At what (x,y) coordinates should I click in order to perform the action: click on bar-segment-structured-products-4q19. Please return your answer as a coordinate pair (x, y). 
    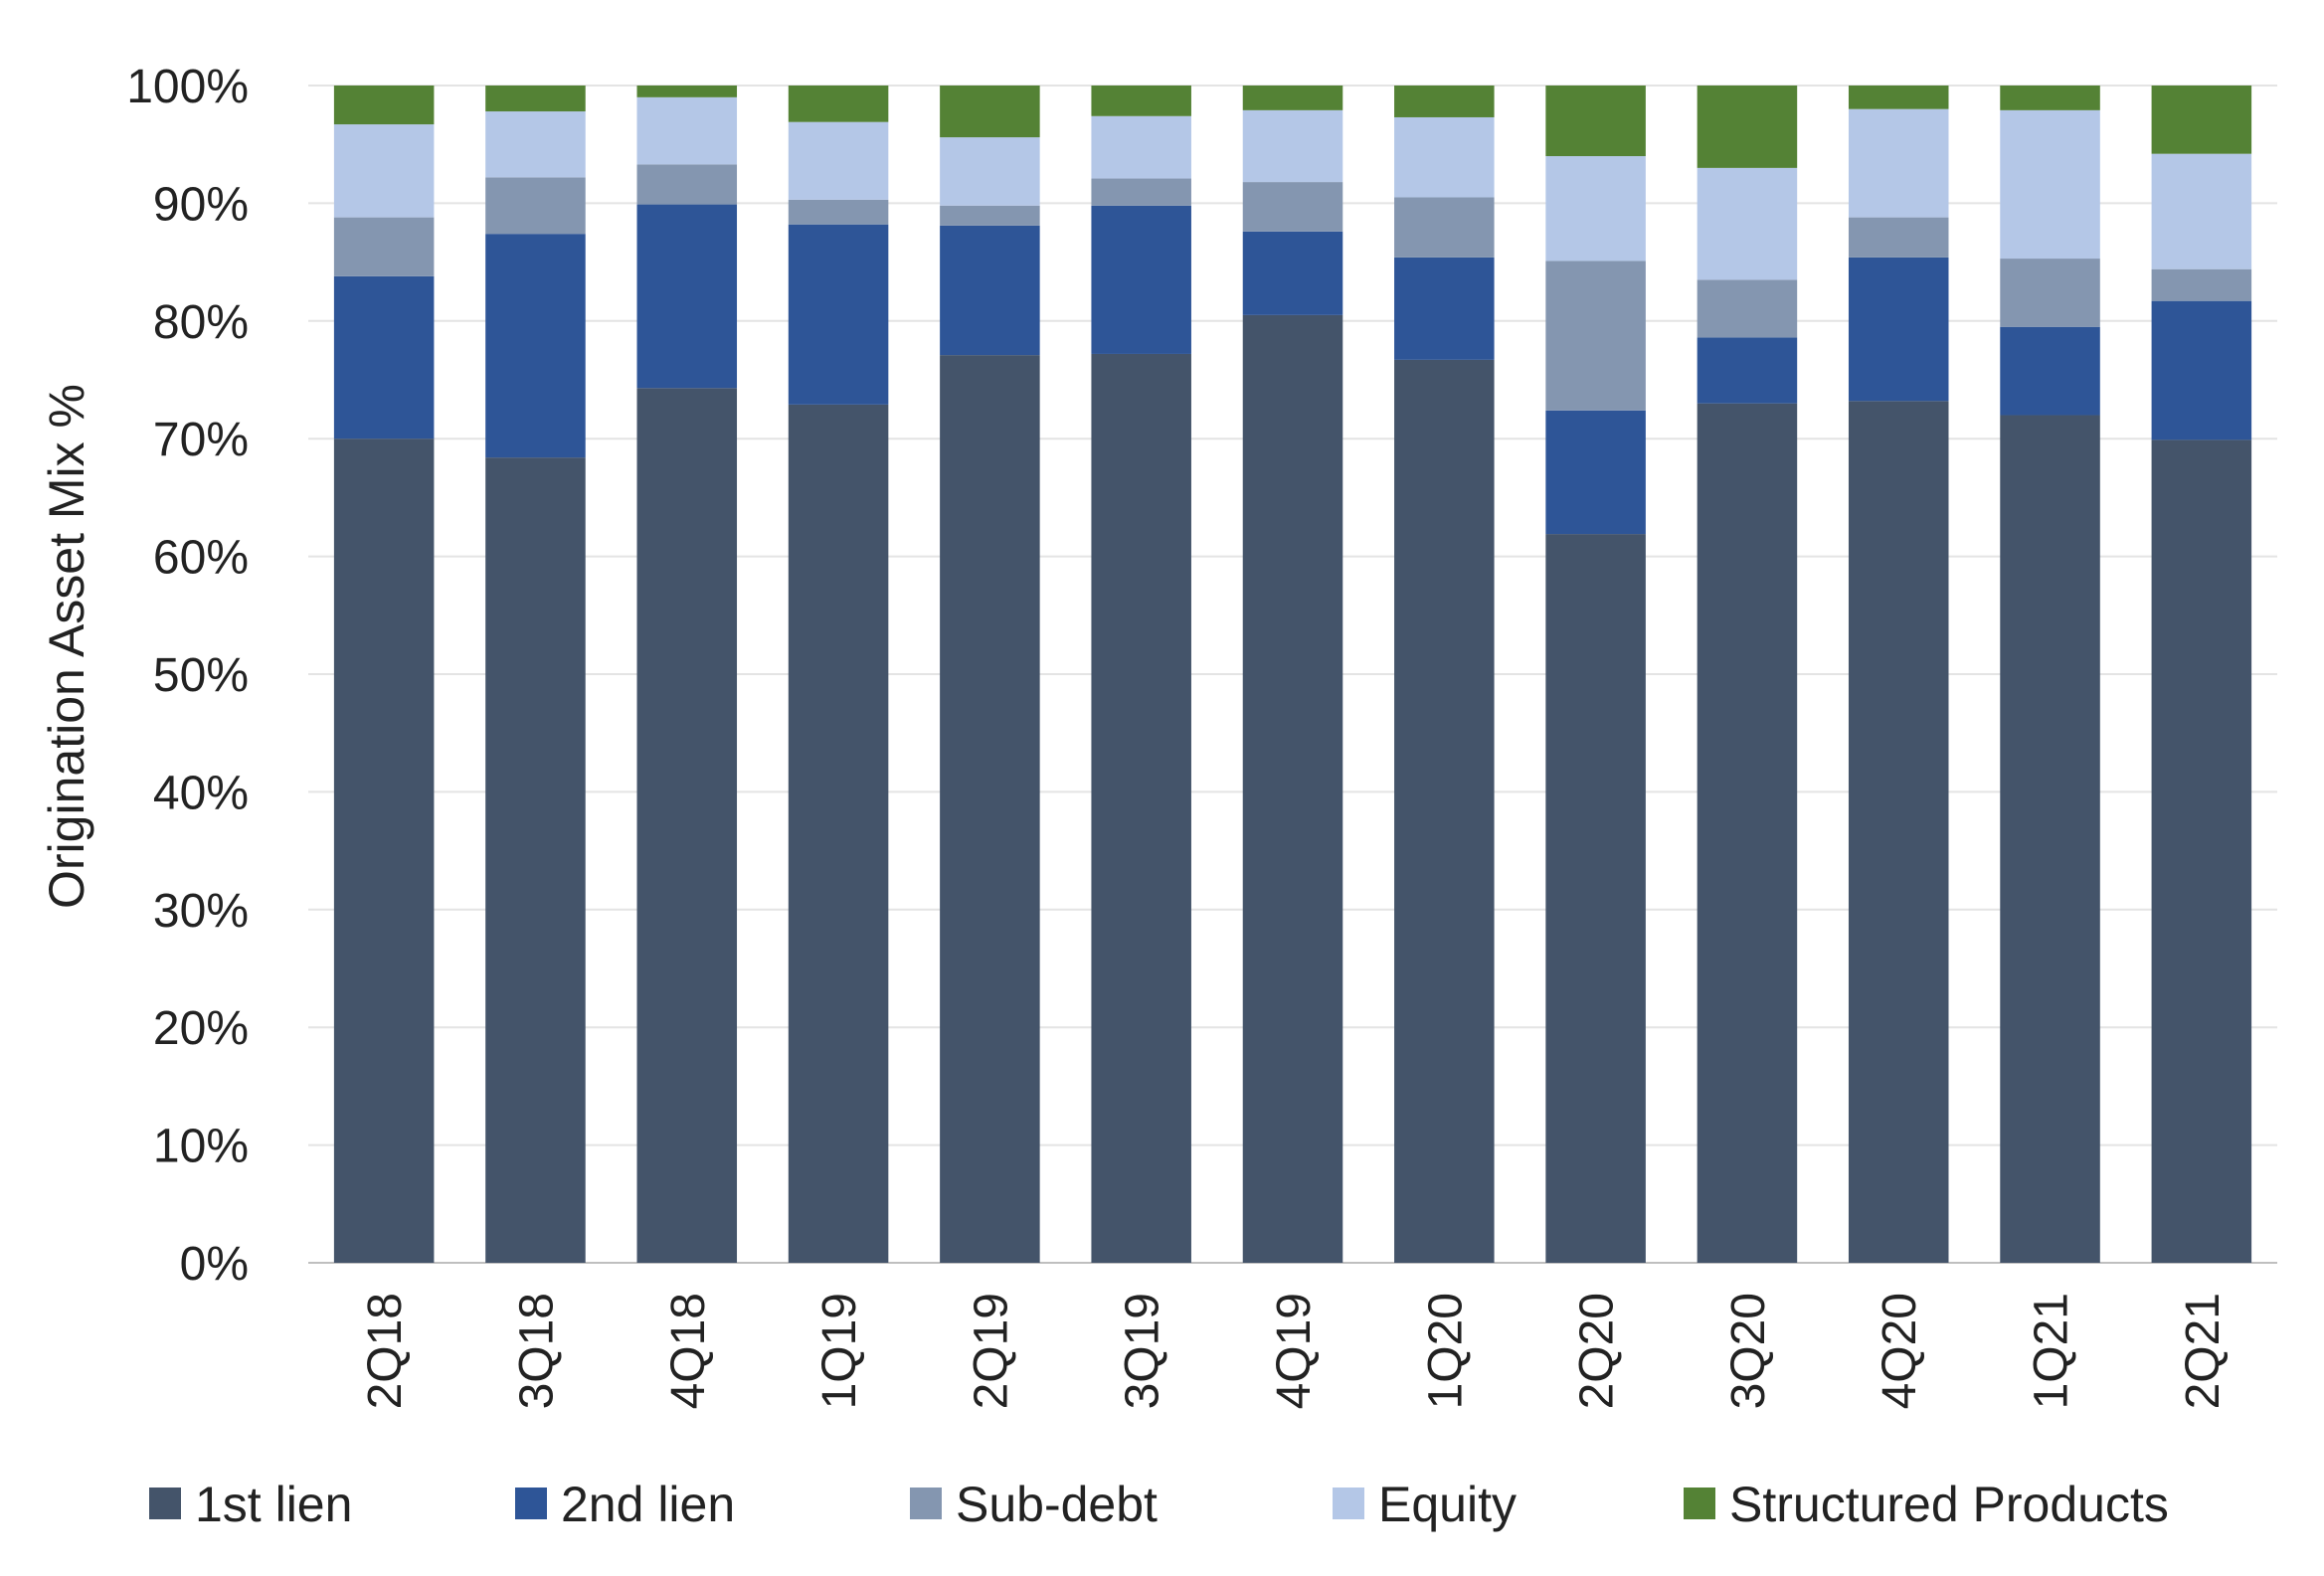
    Looking at the image, I should click on (1292, 98).